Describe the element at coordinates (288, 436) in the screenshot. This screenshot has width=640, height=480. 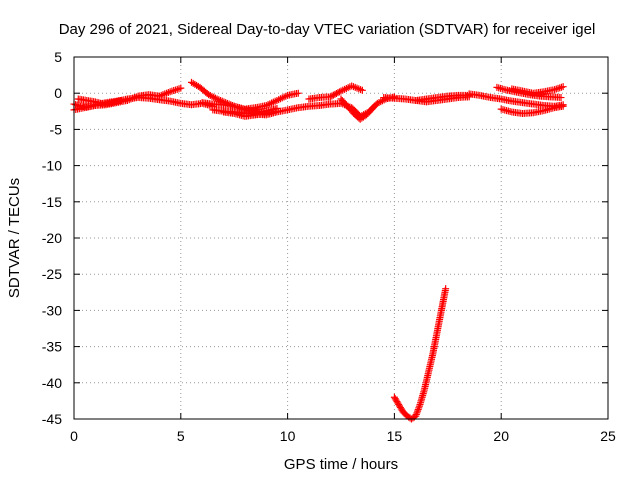
I see `x-tick-label: 10` at that location.